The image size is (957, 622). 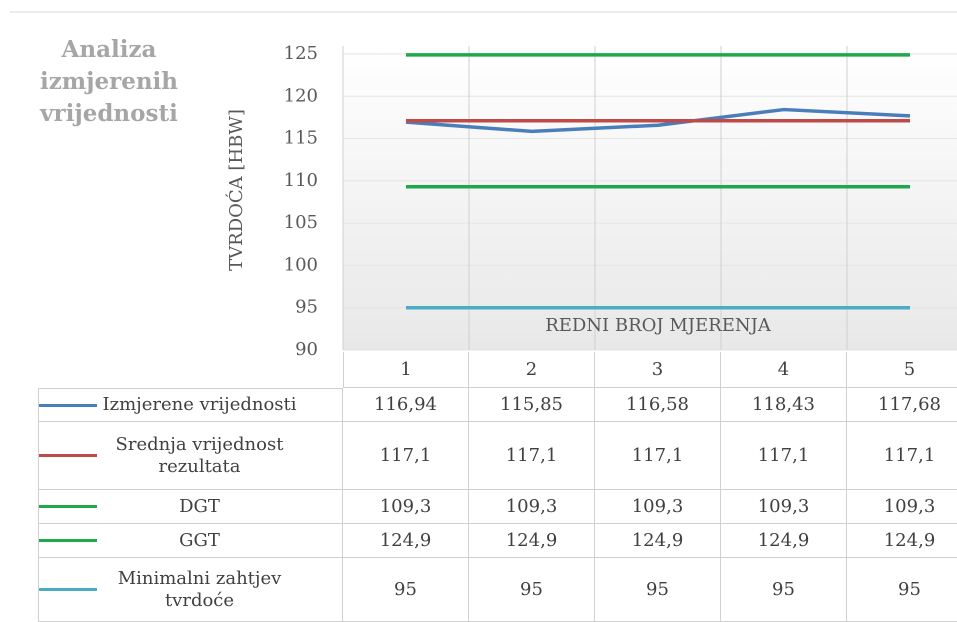 What do you see at coordinates (658, 325) in the screenshot?
I see `x-axis-label: REDNI BROJ MJERENJA` at bounding box center [658, 325].